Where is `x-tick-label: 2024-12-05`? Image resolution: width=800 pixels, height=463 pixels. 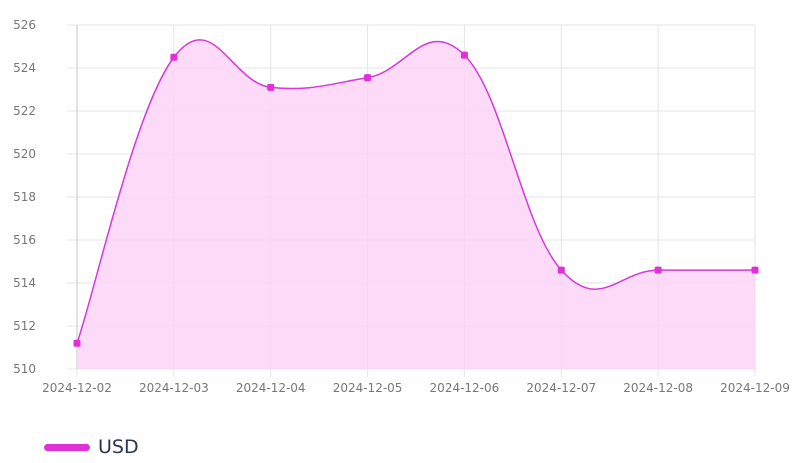 x-tick-label: 2024-12-05 is located at coordinates (368, 388).